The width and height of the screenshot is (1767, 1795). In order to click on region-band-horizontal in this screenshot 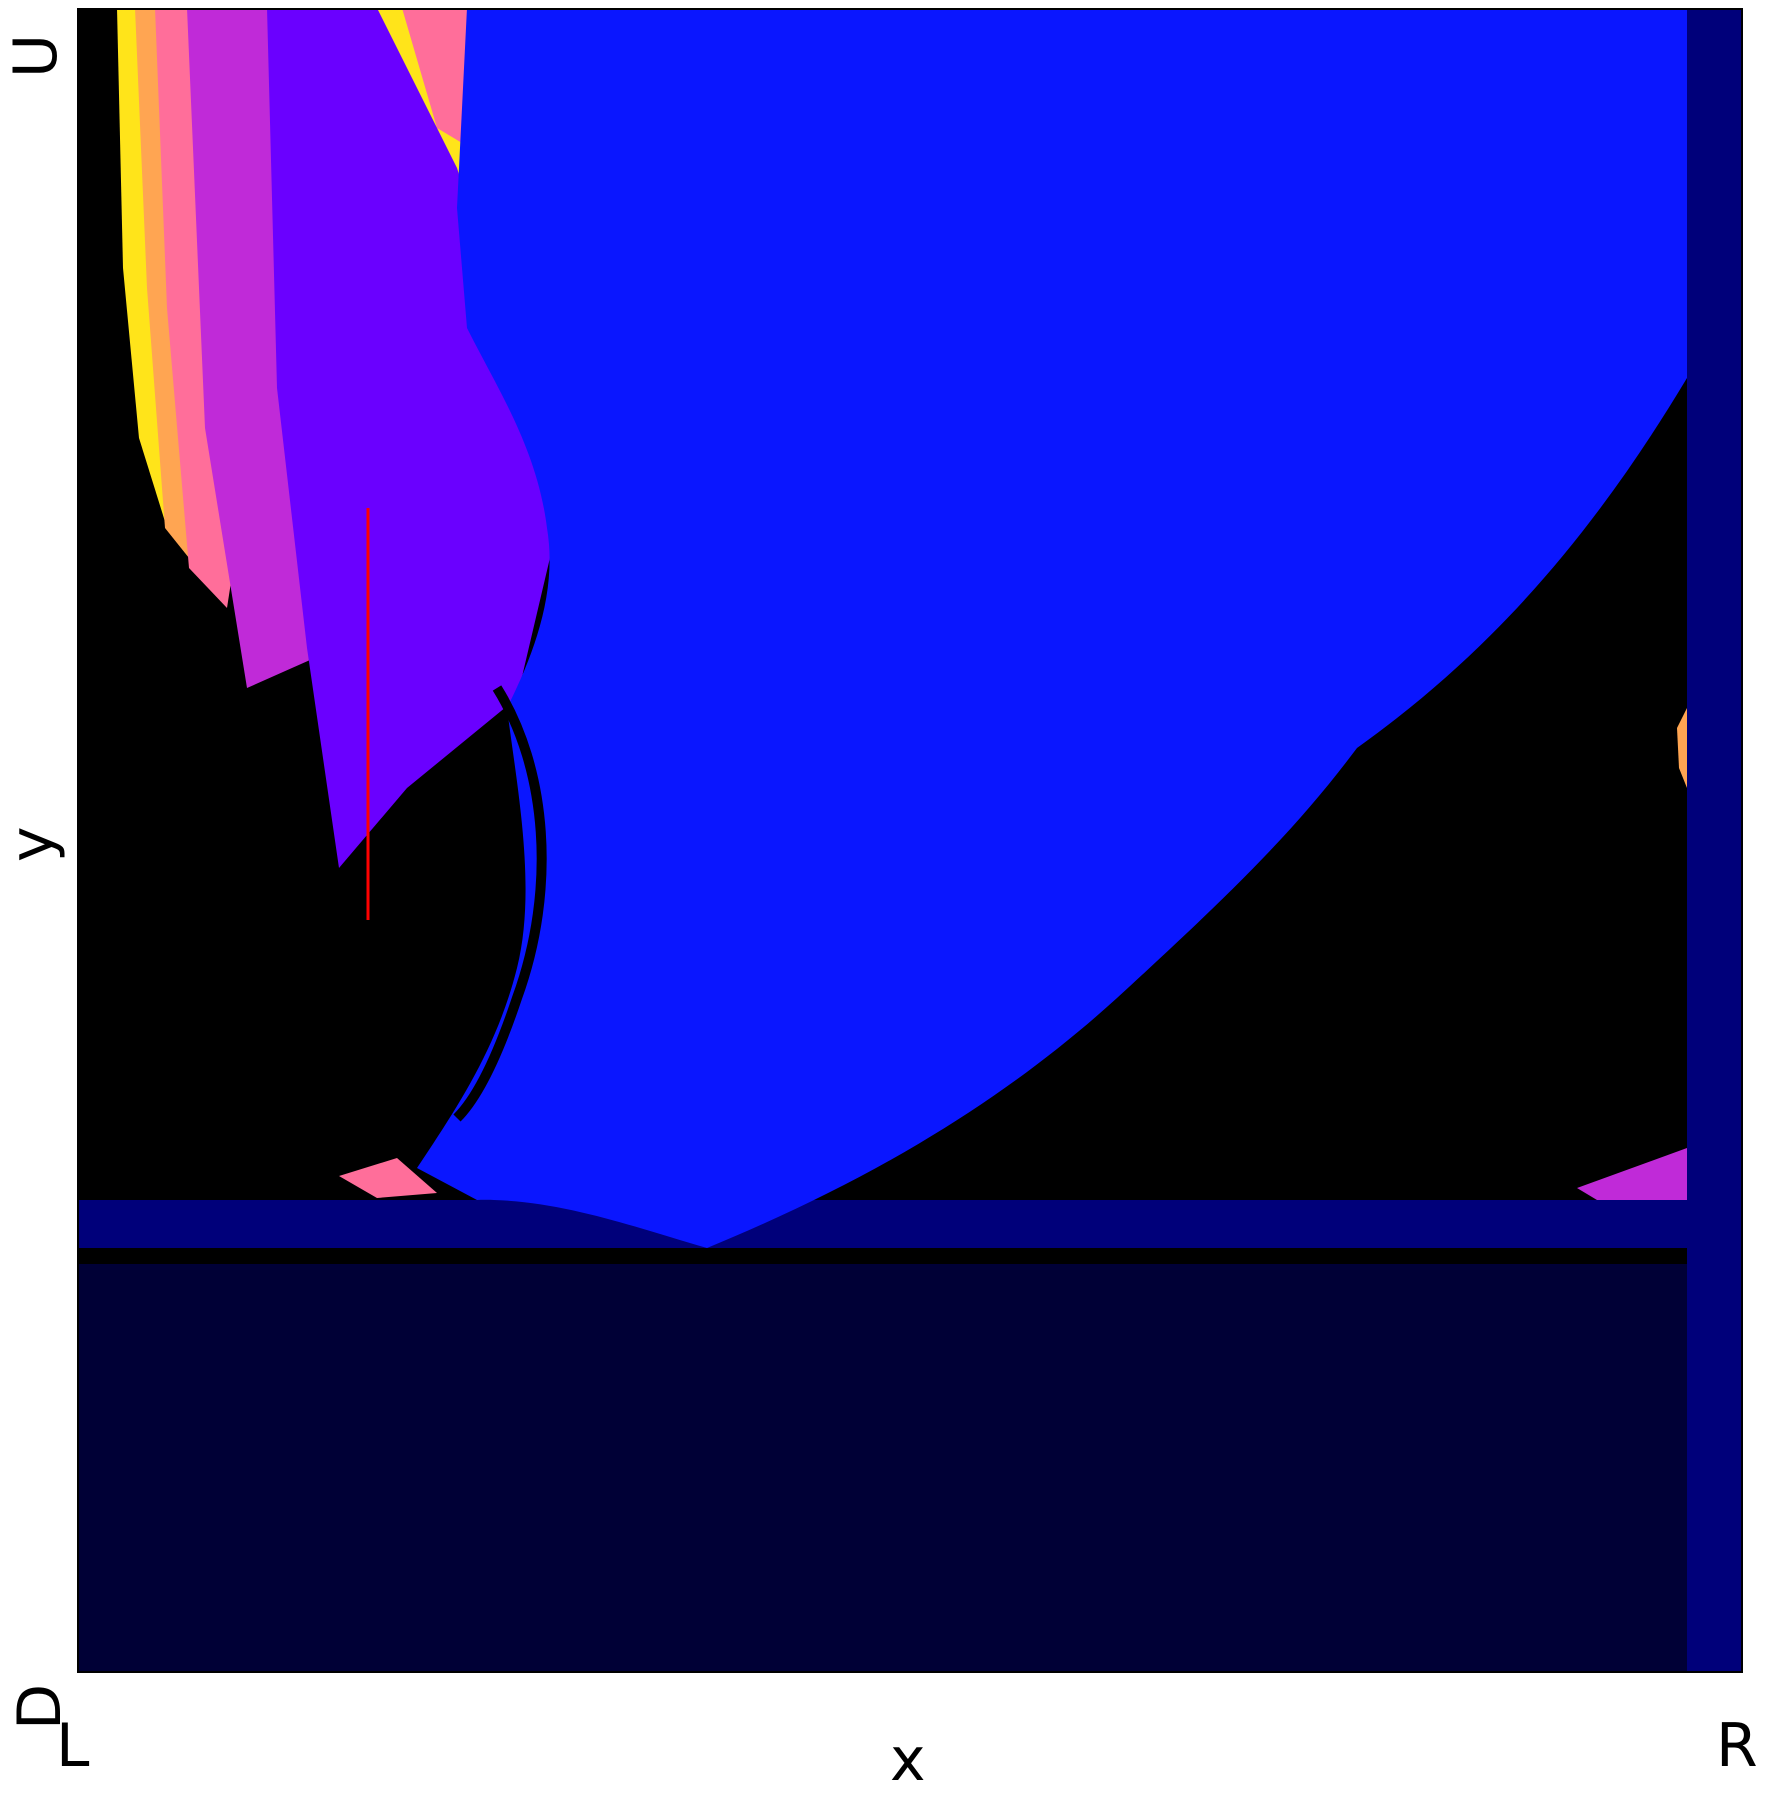, I will do `click(882, 1224)`.